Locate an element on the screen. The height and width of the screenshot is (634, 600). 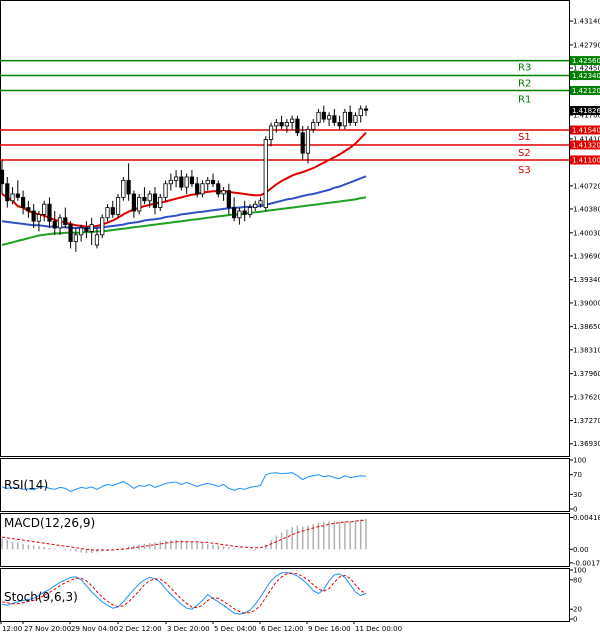
macd-tick-label: 0.004181 is located at coordinates (586, 518).